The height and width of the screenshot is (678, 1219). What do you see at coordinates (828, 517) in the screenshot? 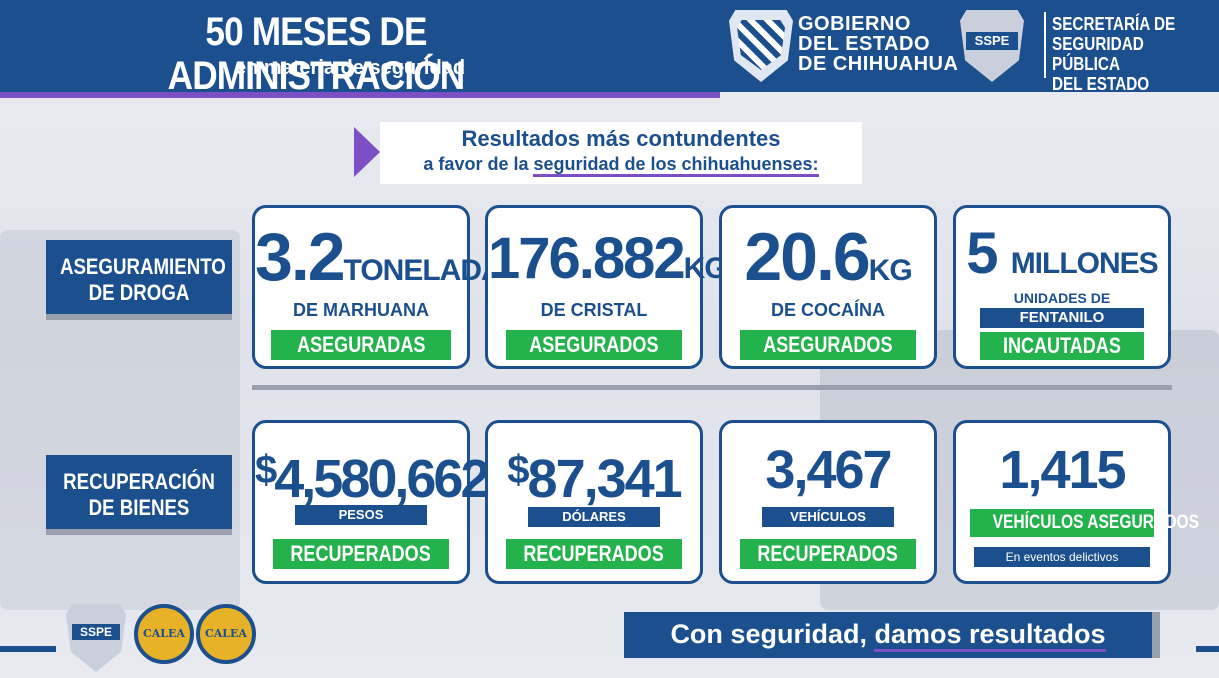
I see `stat-item: VEHÍCULOS` at bounding box center [828, 517].